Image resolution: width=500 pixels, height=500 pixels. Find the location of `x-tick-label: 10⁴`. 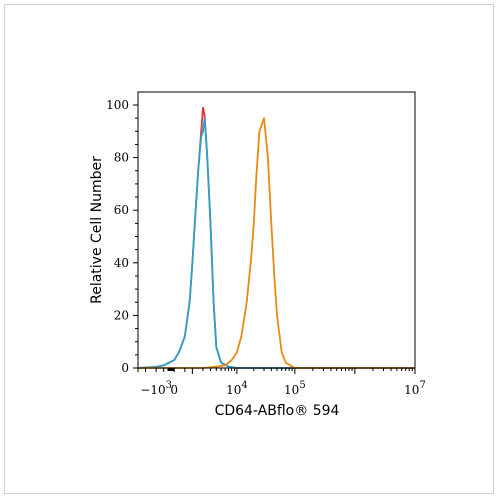

x-tick-label: 10⁴ is located at coordinates (237, 388).